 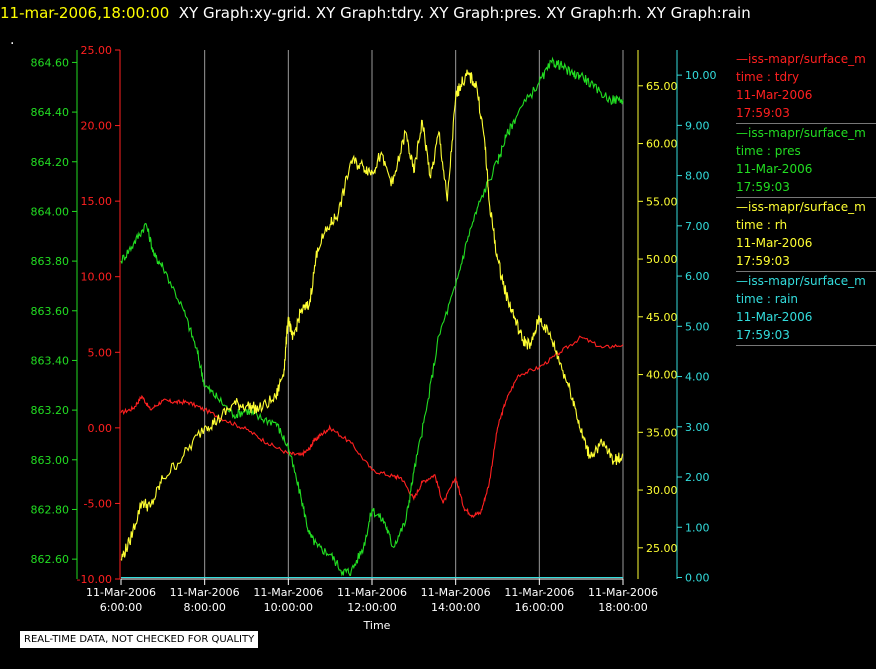 I want to click on tdry-tick-label: 5.00, so click(x=100, y=352).